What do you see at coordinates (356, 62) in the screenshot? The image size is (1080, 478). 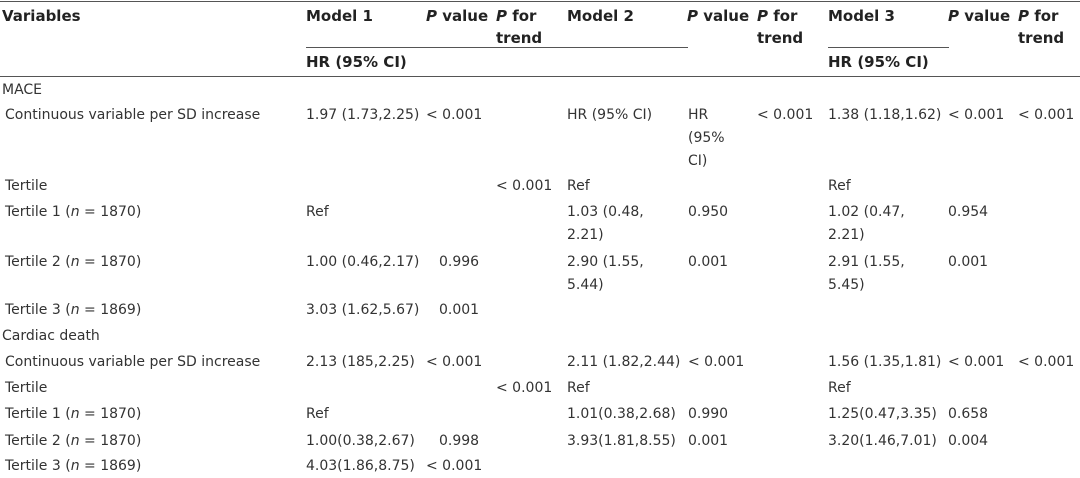 I see `header-hr-ci-1: HR (95% CI)` at bounding box center [356, 62].